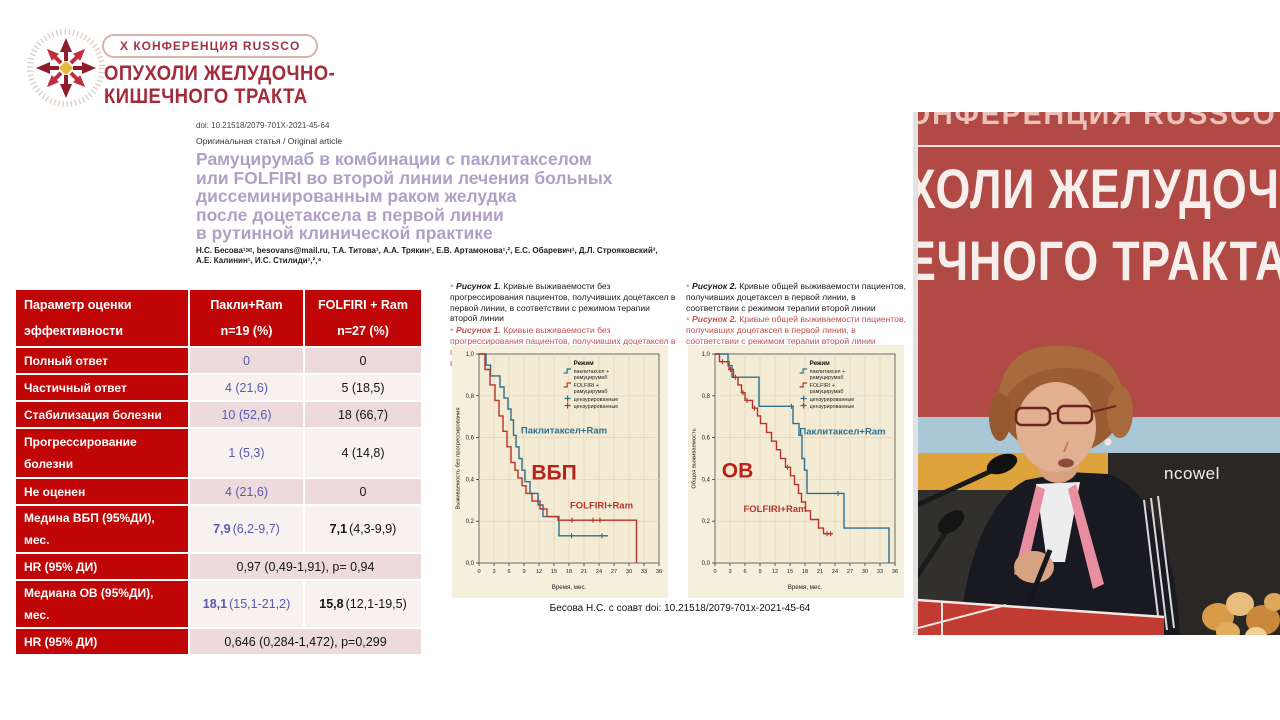 Image resolution: width=1280 pixels, height=720 pixels. I want to click on paper-doi: doi: 10.21518/2079-701X-2021-45-64, so click(263, 125).